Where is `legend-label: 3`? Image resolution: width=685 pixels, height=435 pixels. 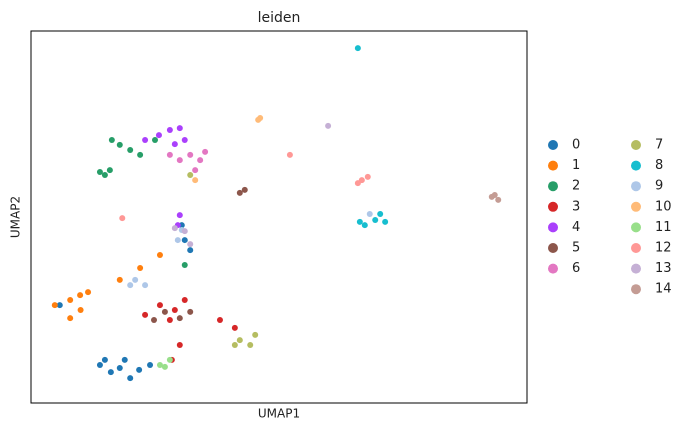 legend-label: 3 is located at coordinates (576, 206).